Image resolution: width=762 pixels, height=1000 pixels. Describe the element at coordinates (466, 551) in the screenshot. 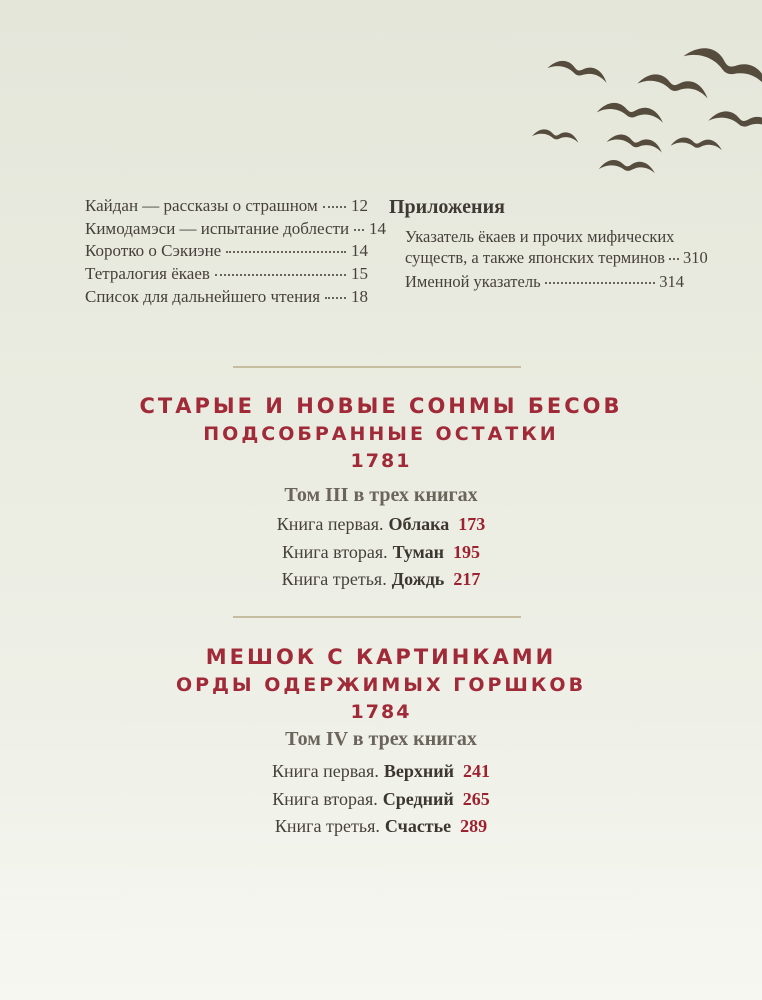

I see `book-page-number: 195` at that location.